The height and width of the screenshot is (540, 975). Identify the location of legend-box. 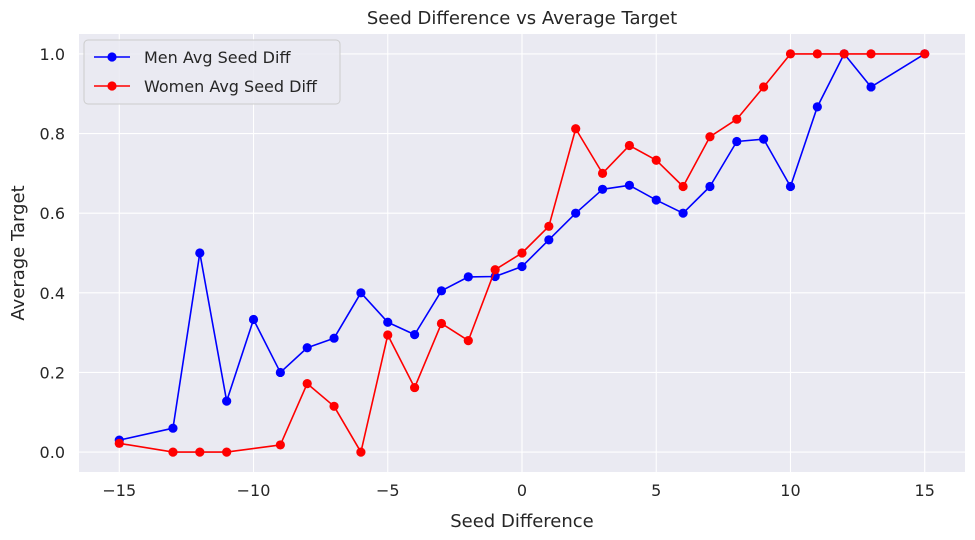
(212, 72).